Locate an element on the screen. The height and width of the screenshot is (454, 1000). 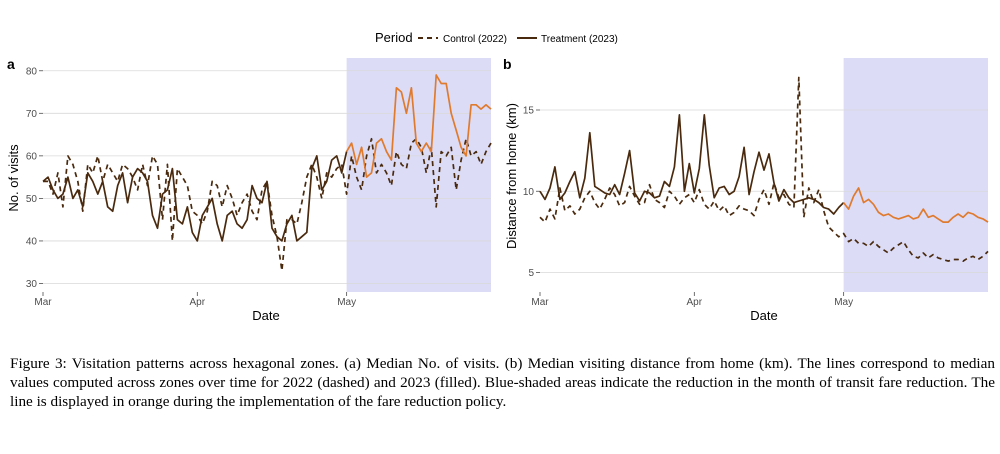
x-axis-title-b: Date is located at coordinates (763, 315).